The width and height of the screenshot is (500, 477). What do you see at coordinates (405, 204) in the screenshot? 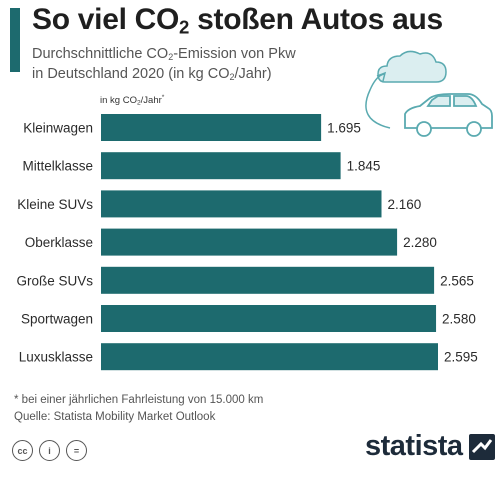
I see `value-label: 2.160` at bounding box center [405, 204].